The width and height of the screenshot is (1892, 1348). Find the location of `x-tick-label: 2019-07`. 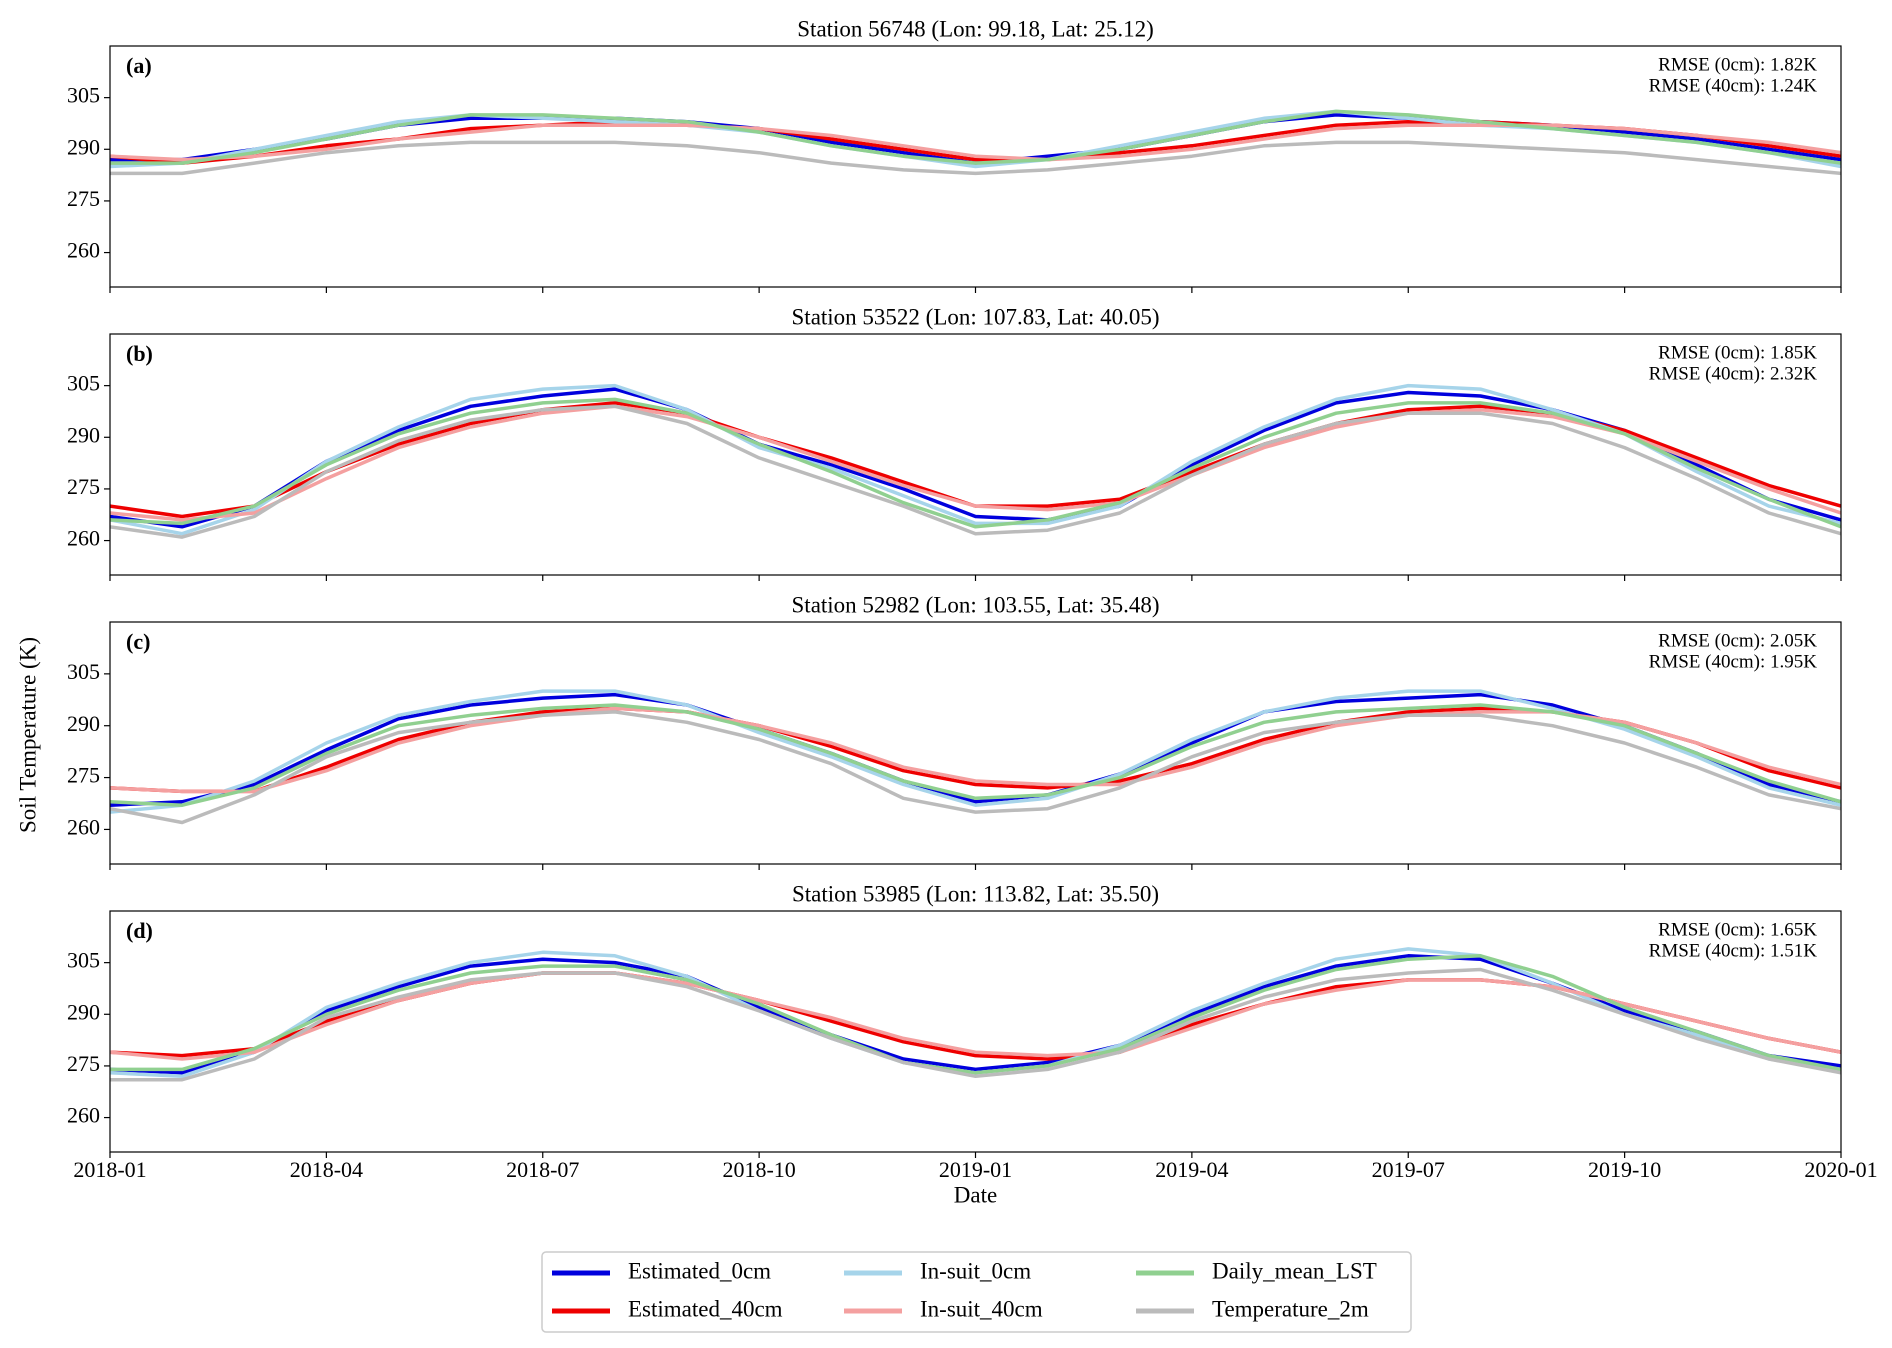

x-tick-label: 2019-07 is located at coordinates (1408, 1169).